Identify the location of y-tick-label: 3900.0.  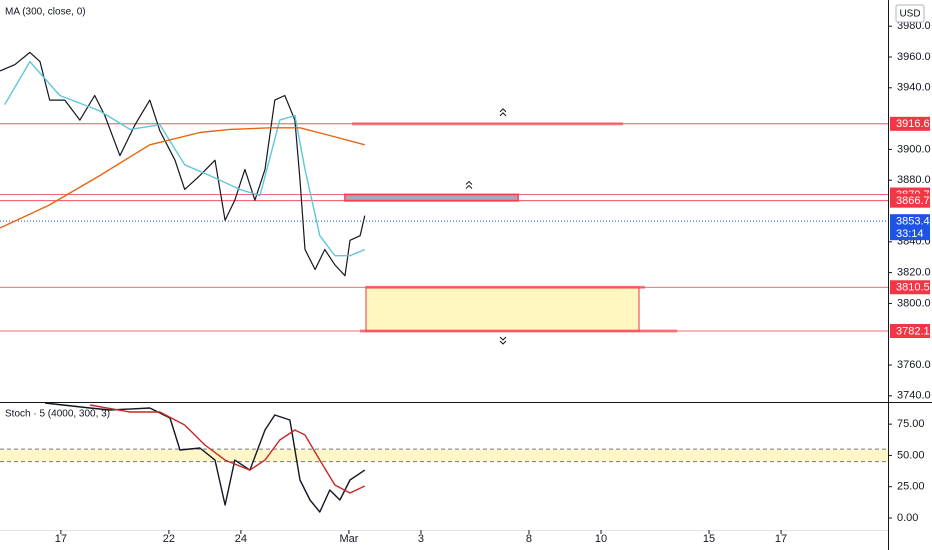
(914, 149).